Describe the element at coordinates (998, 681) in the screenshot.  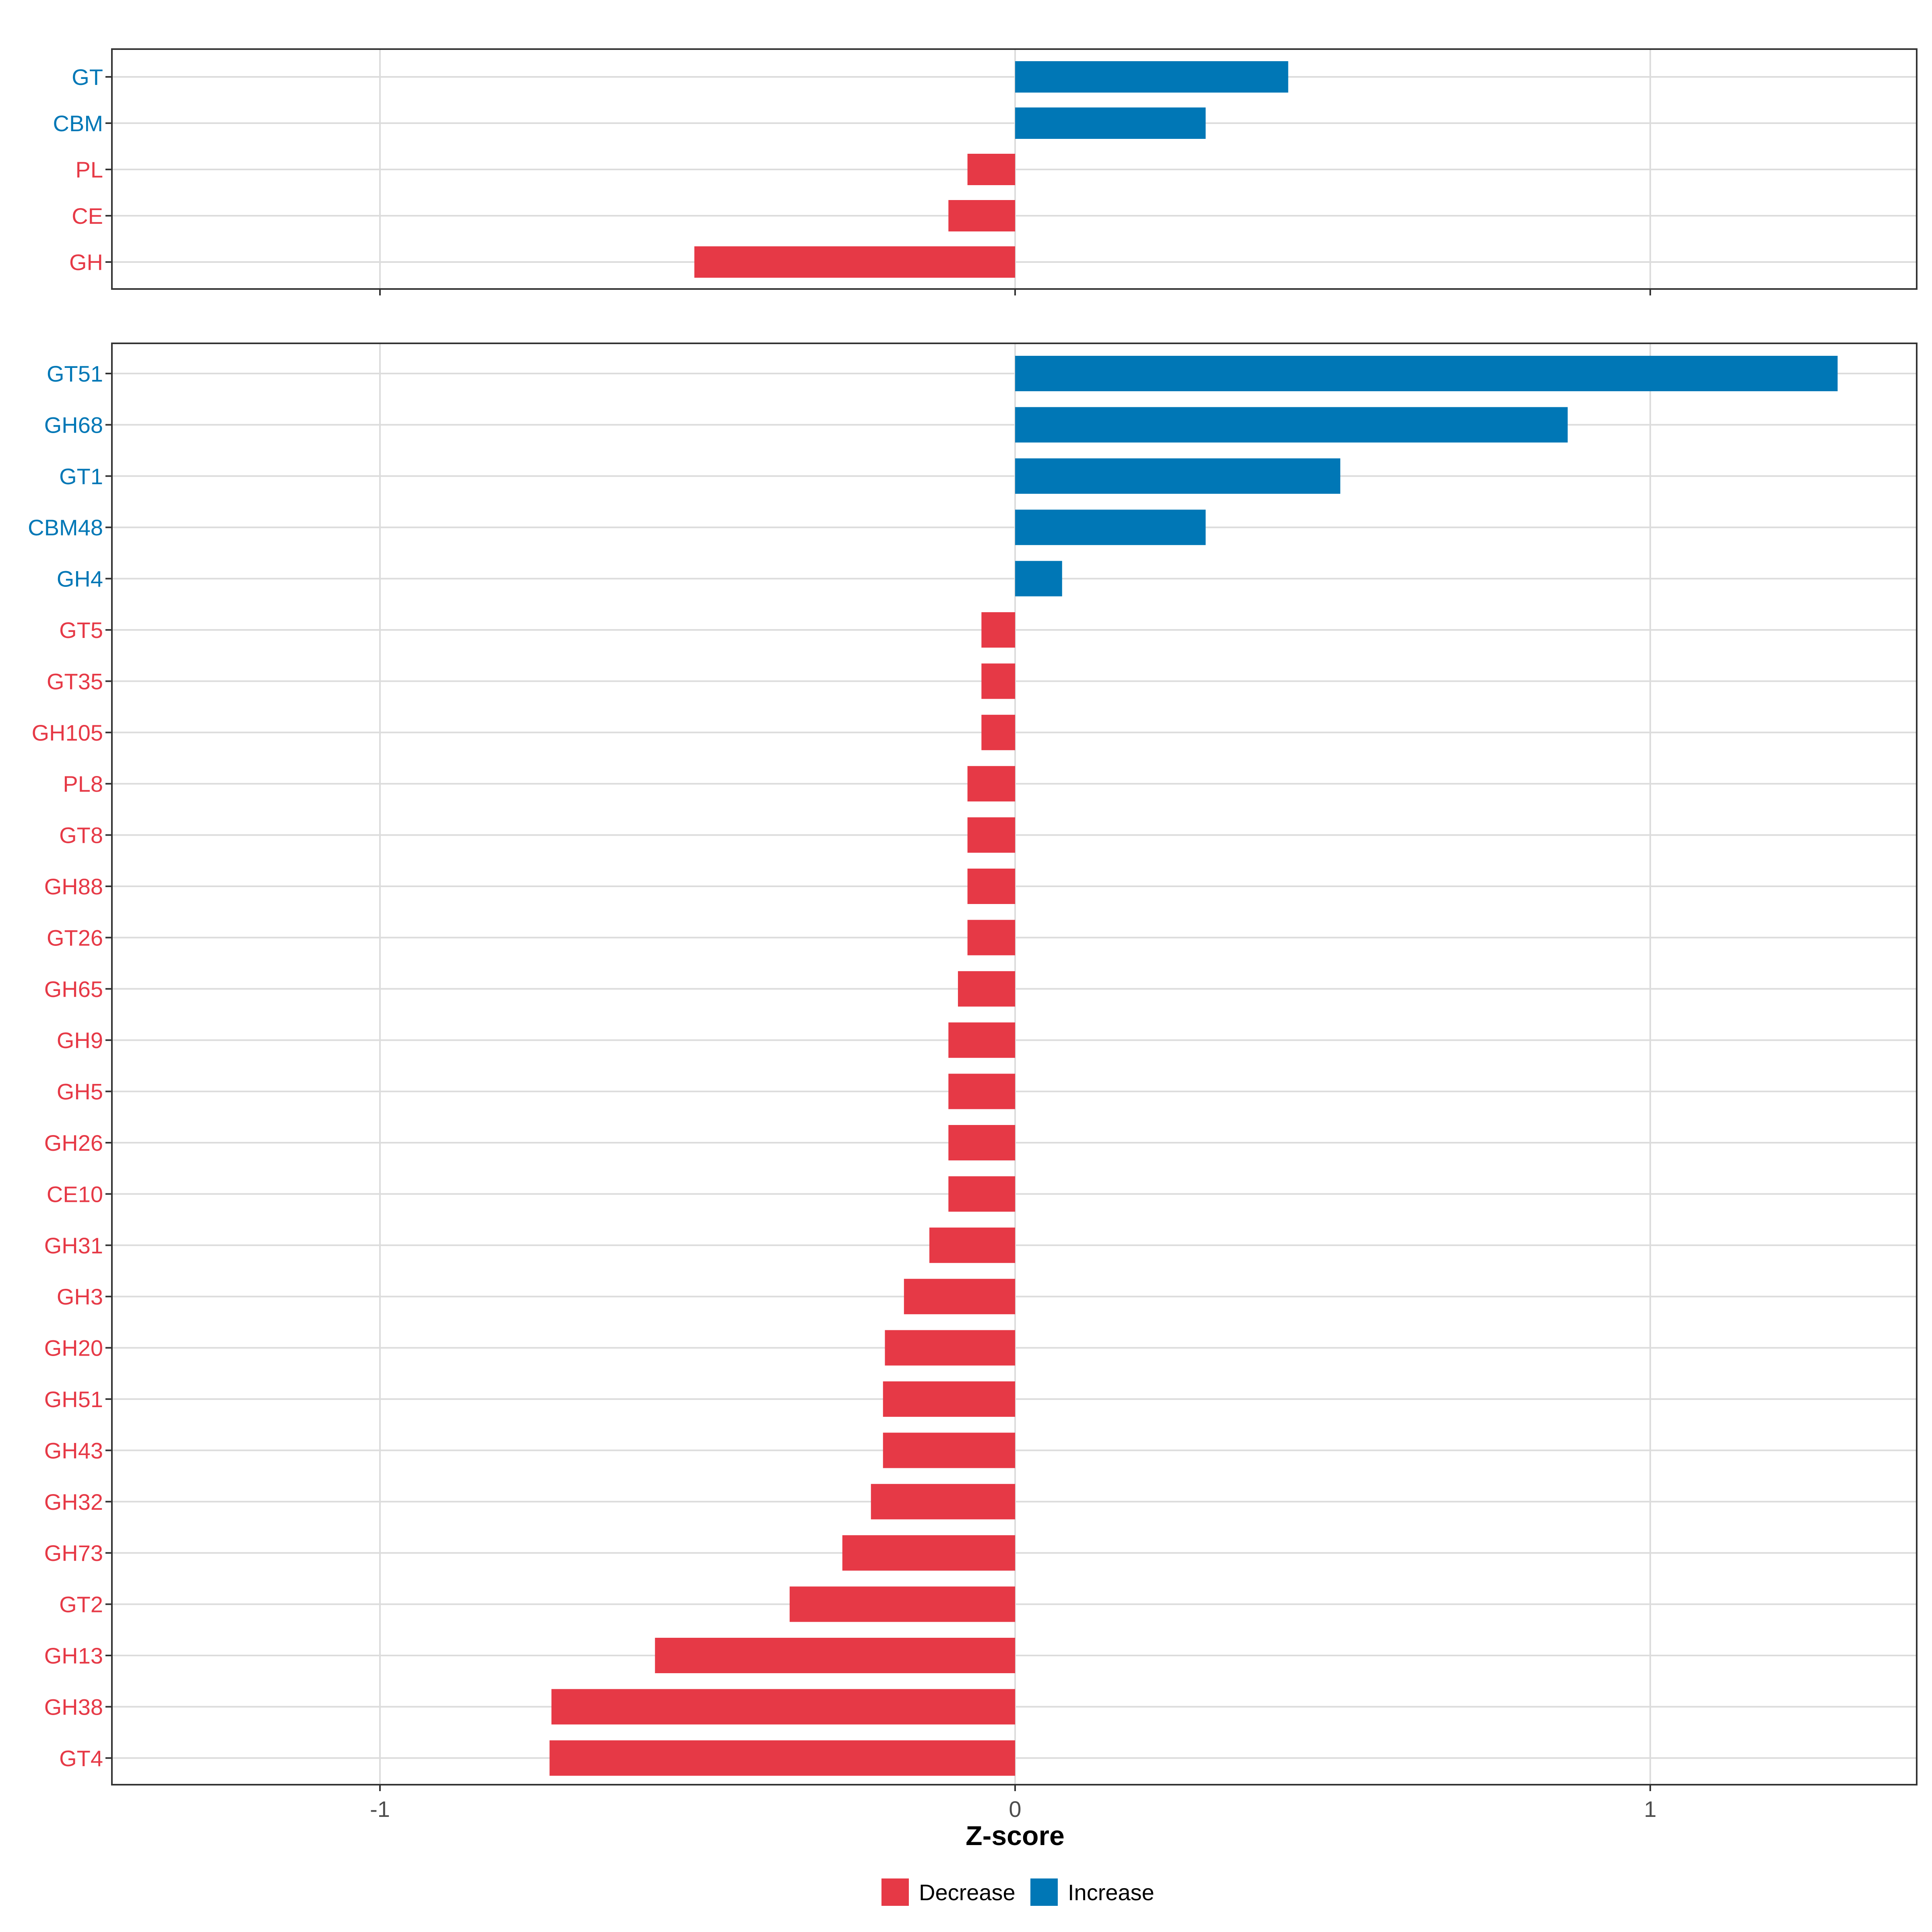
I see `bar-GT35` at that location.